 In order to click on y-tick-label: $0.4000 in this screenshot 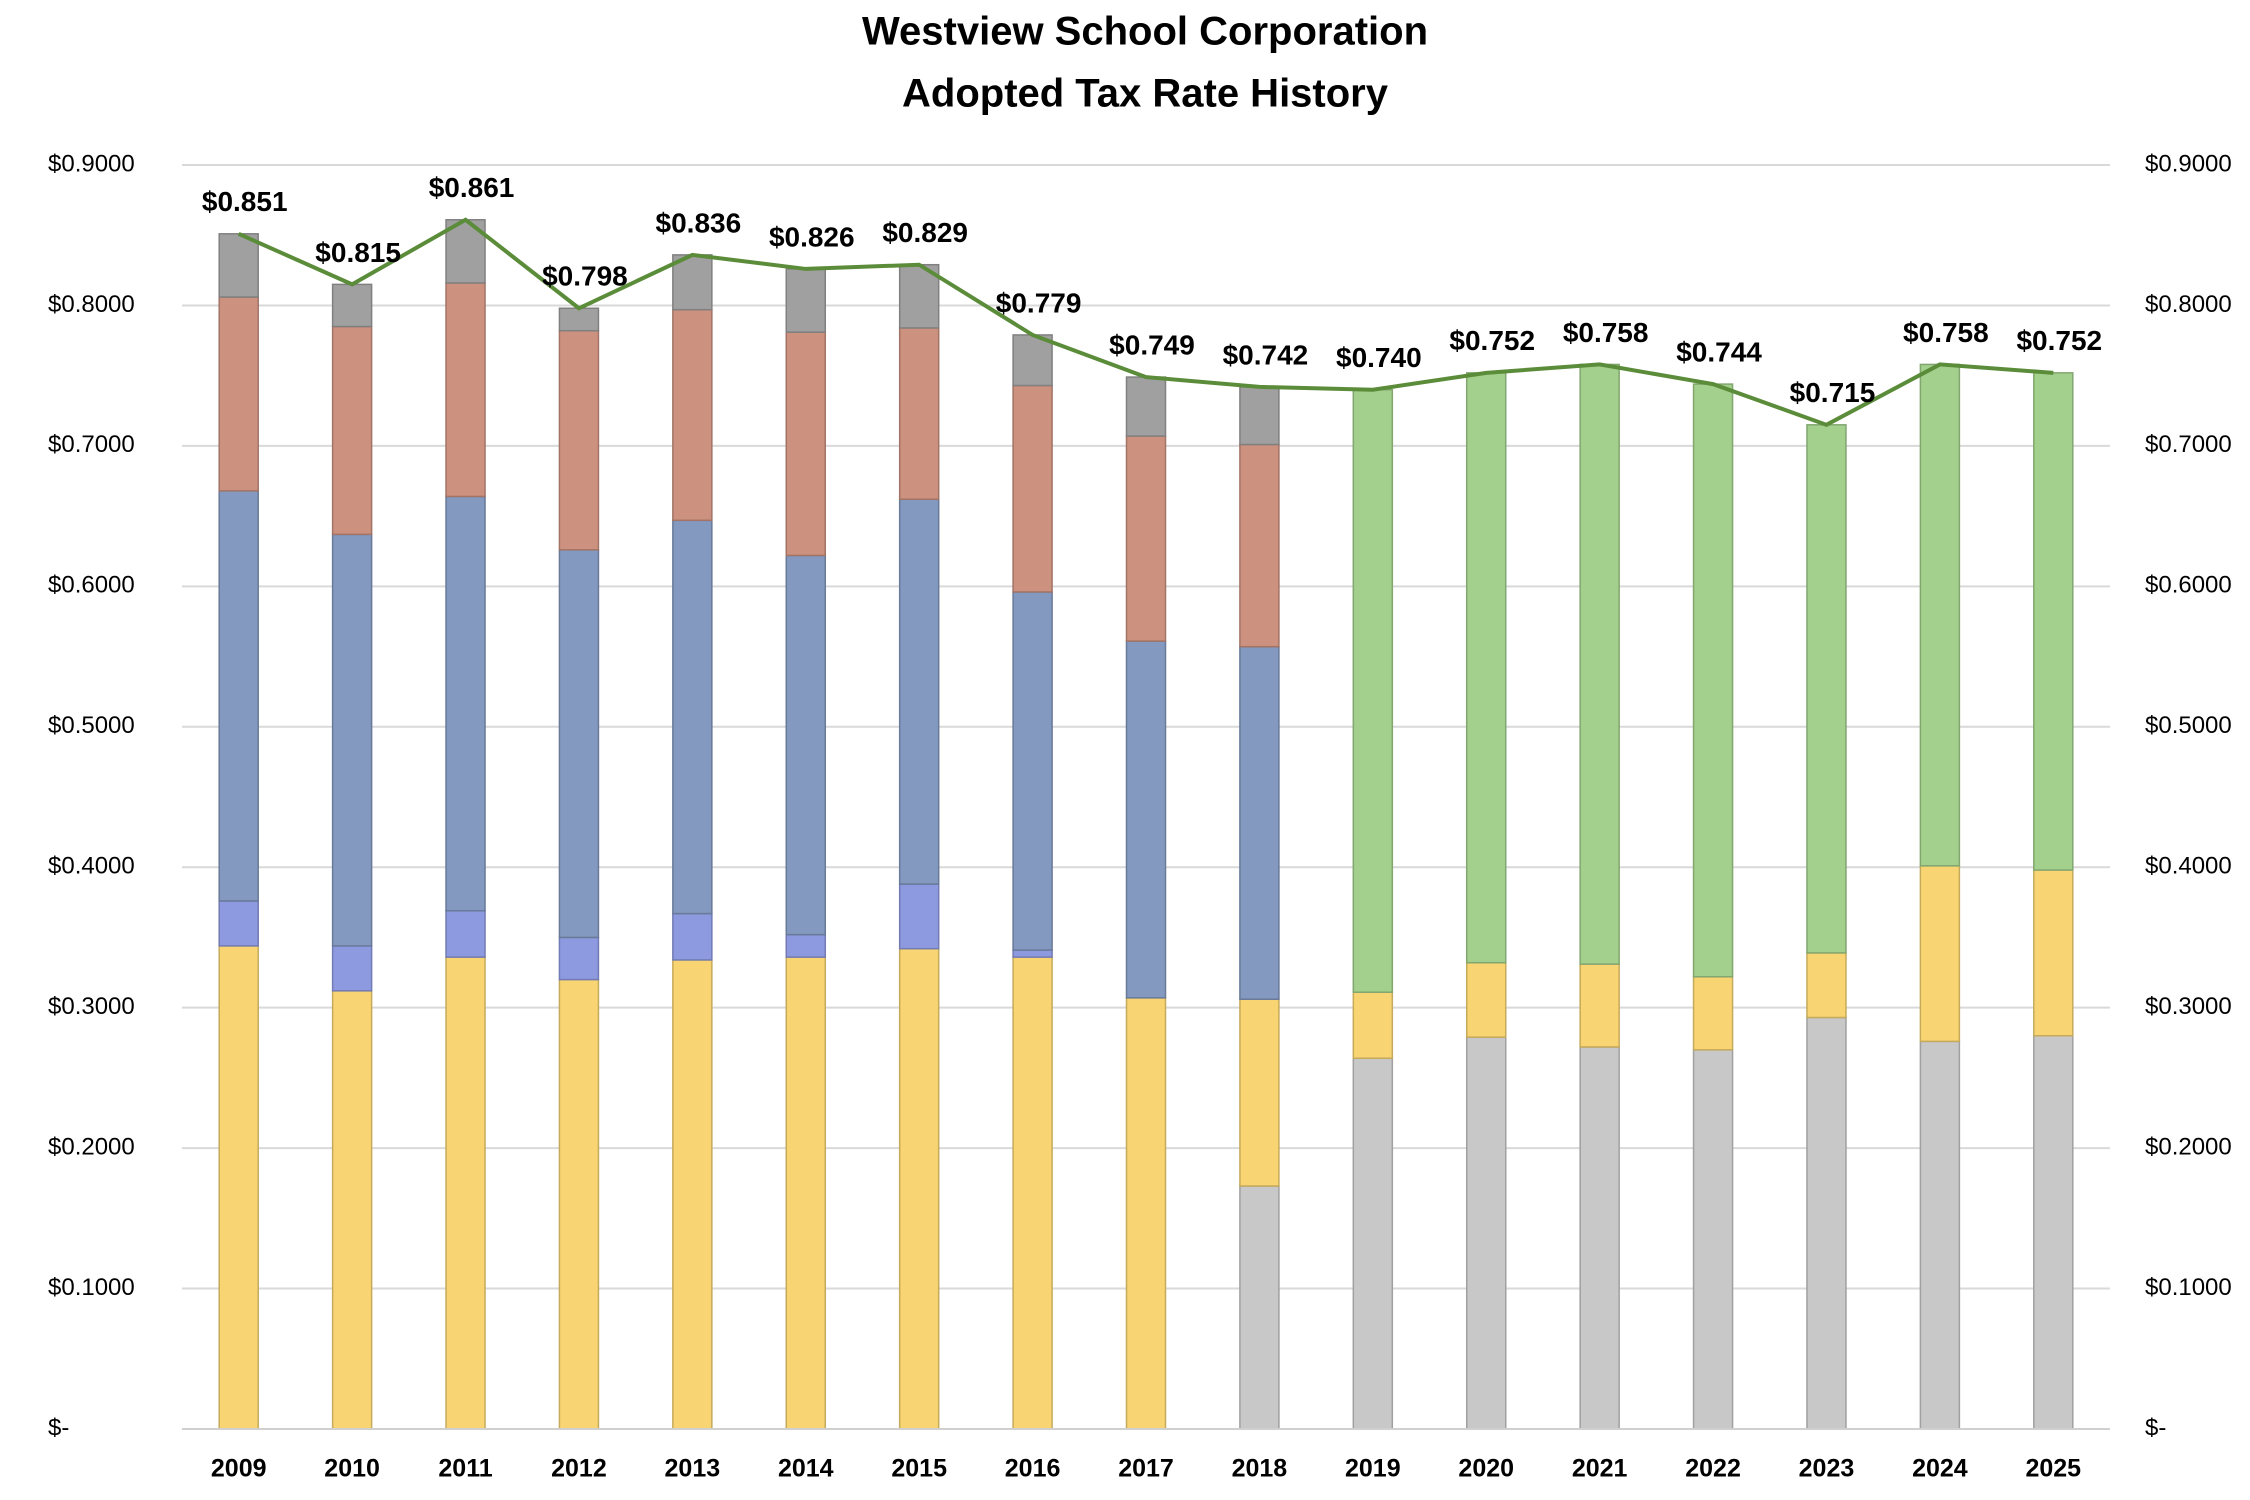, I will do `click(91, 866)`.